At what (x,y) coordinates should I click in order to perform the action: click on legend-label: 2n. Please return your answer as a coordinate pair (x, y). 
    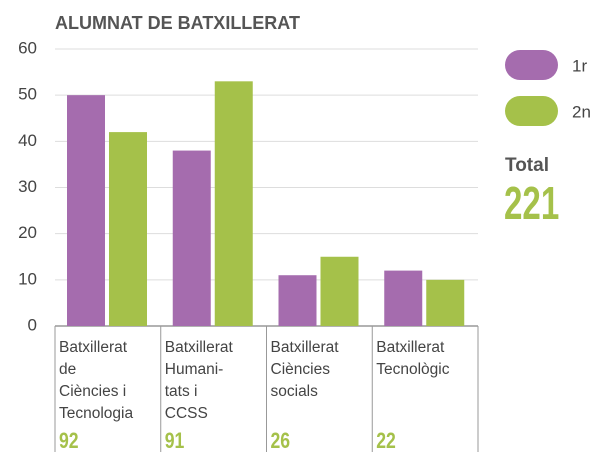
    Looking at the image, I should click on (581, 111).